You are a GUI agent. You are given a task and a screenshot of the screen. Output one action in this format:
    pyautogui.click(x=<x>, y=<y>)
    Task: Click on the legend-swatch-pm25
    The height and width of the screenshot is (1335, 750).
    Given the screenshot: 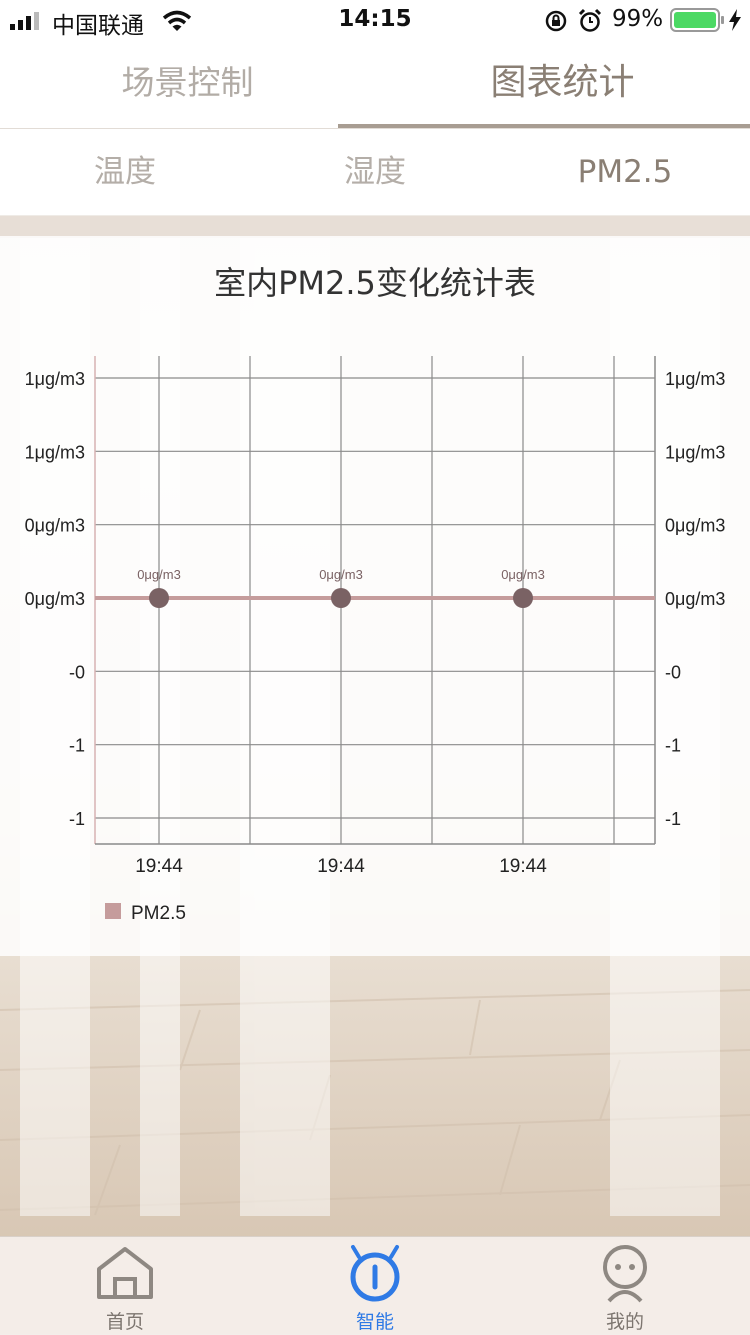 What is the action you would take?
    pyautogui.click(x=113, y=911)
    